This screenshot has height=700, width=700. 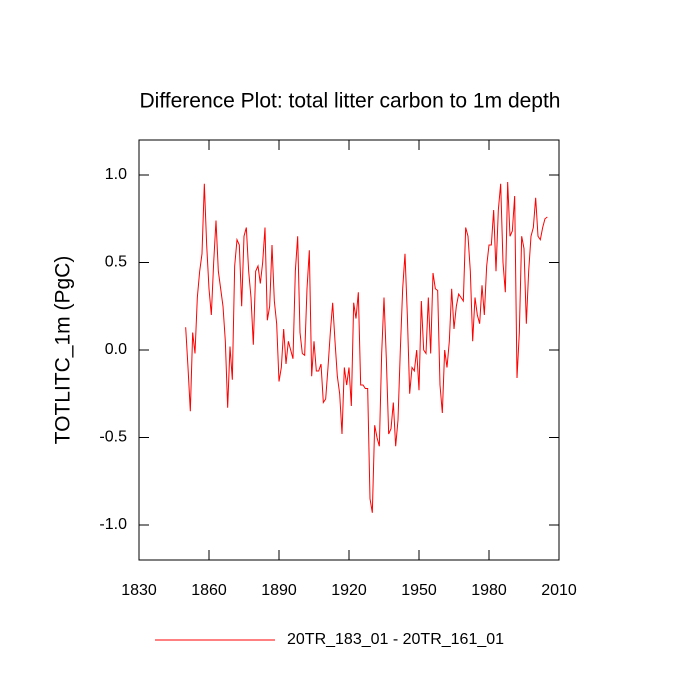 What do you see at coordinates (395, 639) in the screenshot?
I see `legend-label: 20TR_183_01 - 20TR_161_01` at bounding box center [395, 639].